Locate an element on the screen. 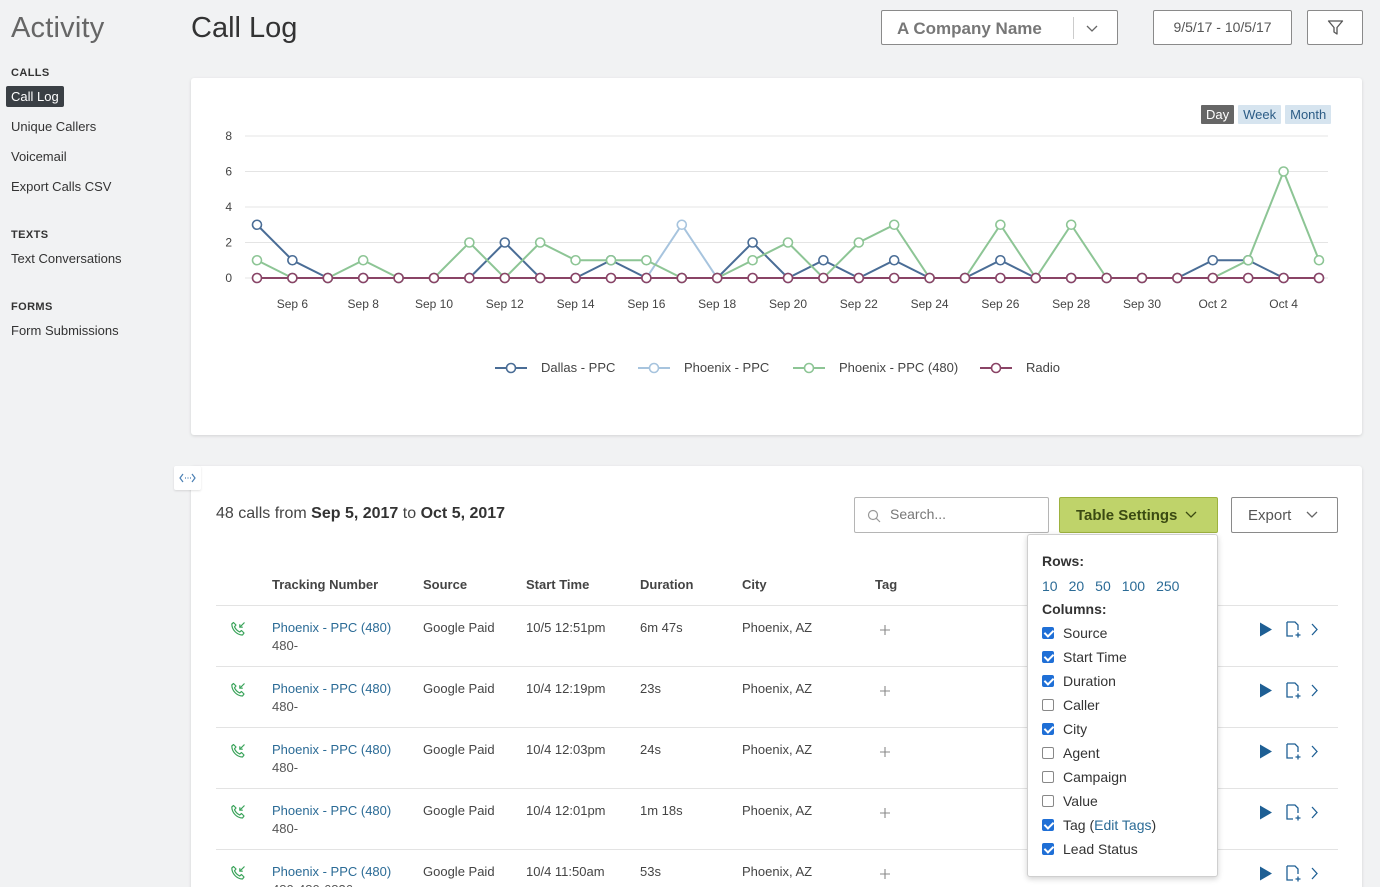 Image resolution: width=1380 pixels, height=887 pixels. inbound-call-icon is located at coordinates (238, 750).